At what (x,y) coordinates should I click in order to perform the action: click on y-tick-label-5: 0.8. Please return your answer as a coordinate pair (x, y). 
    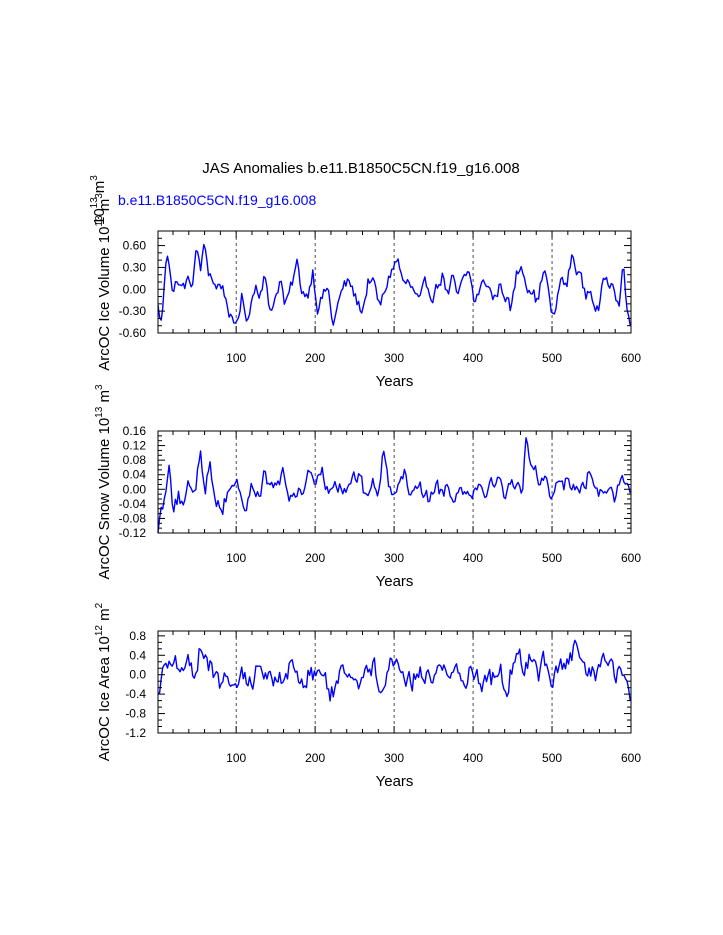
    Looking at the image, I should click on (137, 636).